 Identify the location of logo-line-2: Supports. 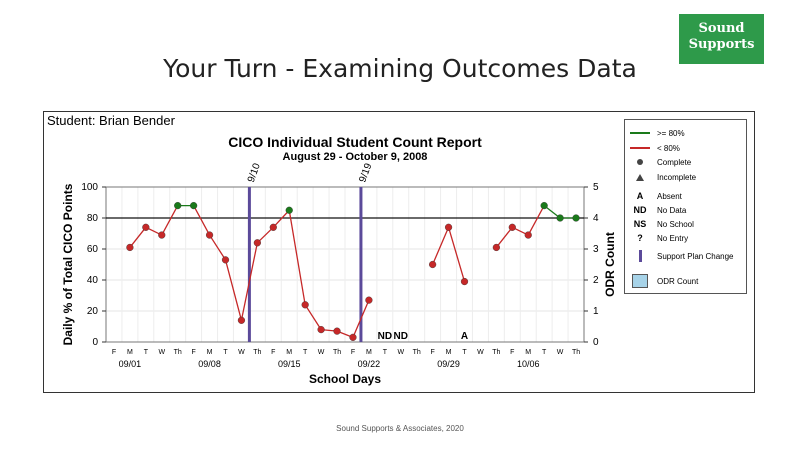
(721, 44).